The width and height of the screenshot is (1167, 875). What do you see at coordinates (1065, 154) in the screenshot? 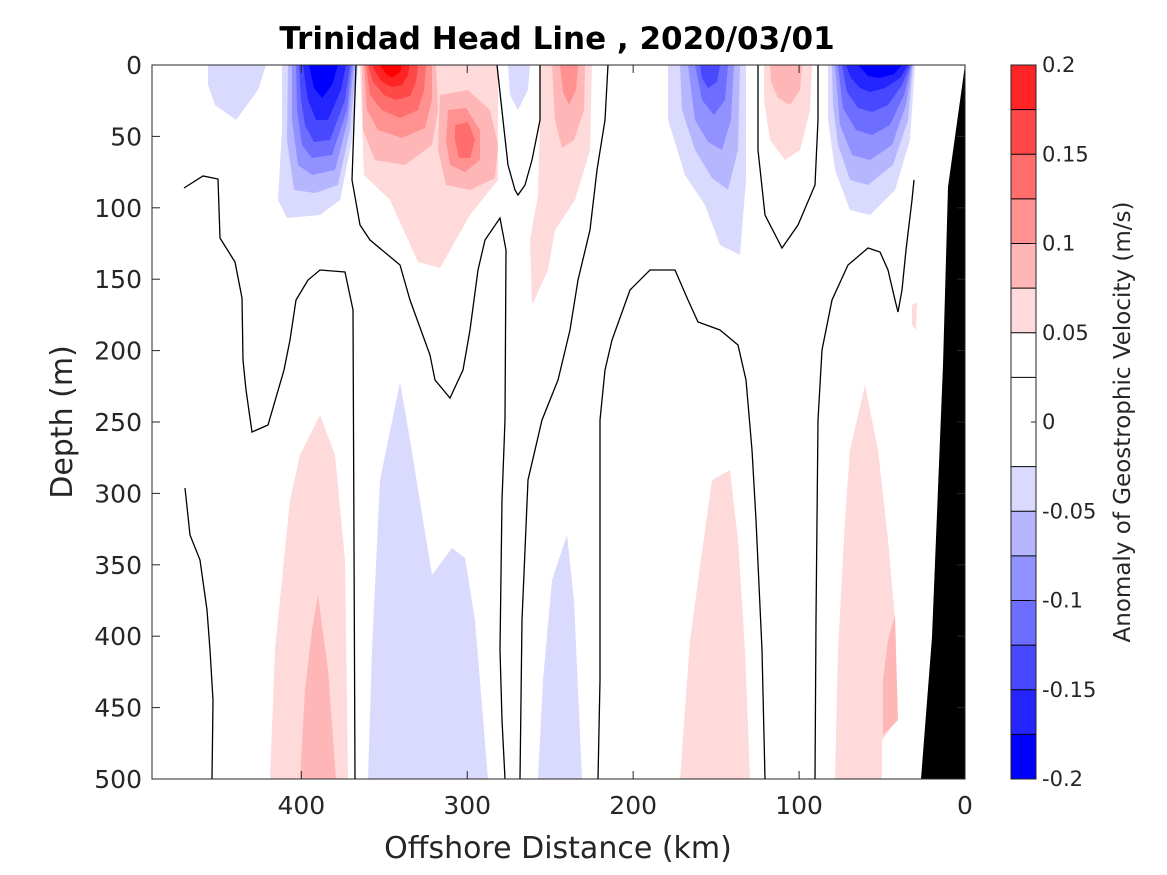
I see `colorbar-tick-label: 0.15` at bounding box center [1065, 154].